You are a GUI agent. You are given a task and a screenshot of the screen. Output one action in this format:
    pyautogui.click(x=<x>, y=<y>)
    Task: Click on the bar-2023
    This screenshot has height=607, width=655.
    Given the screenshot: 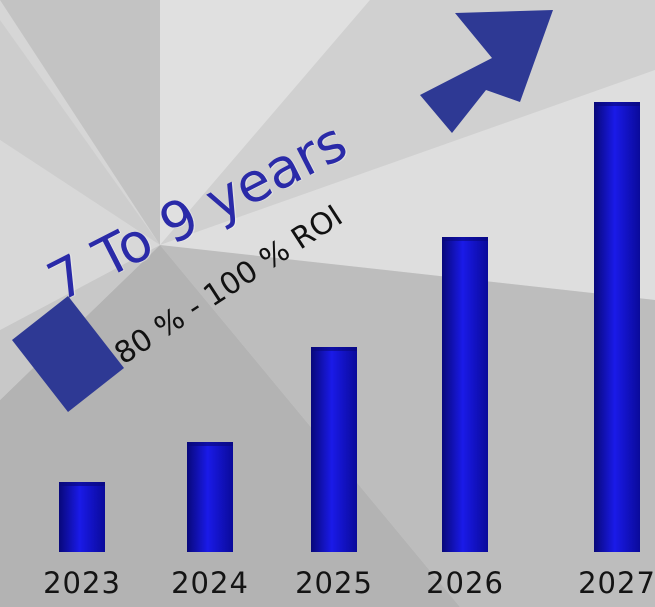 What is the action you would take?
    pyautogui.click(x=82, y=517)
    